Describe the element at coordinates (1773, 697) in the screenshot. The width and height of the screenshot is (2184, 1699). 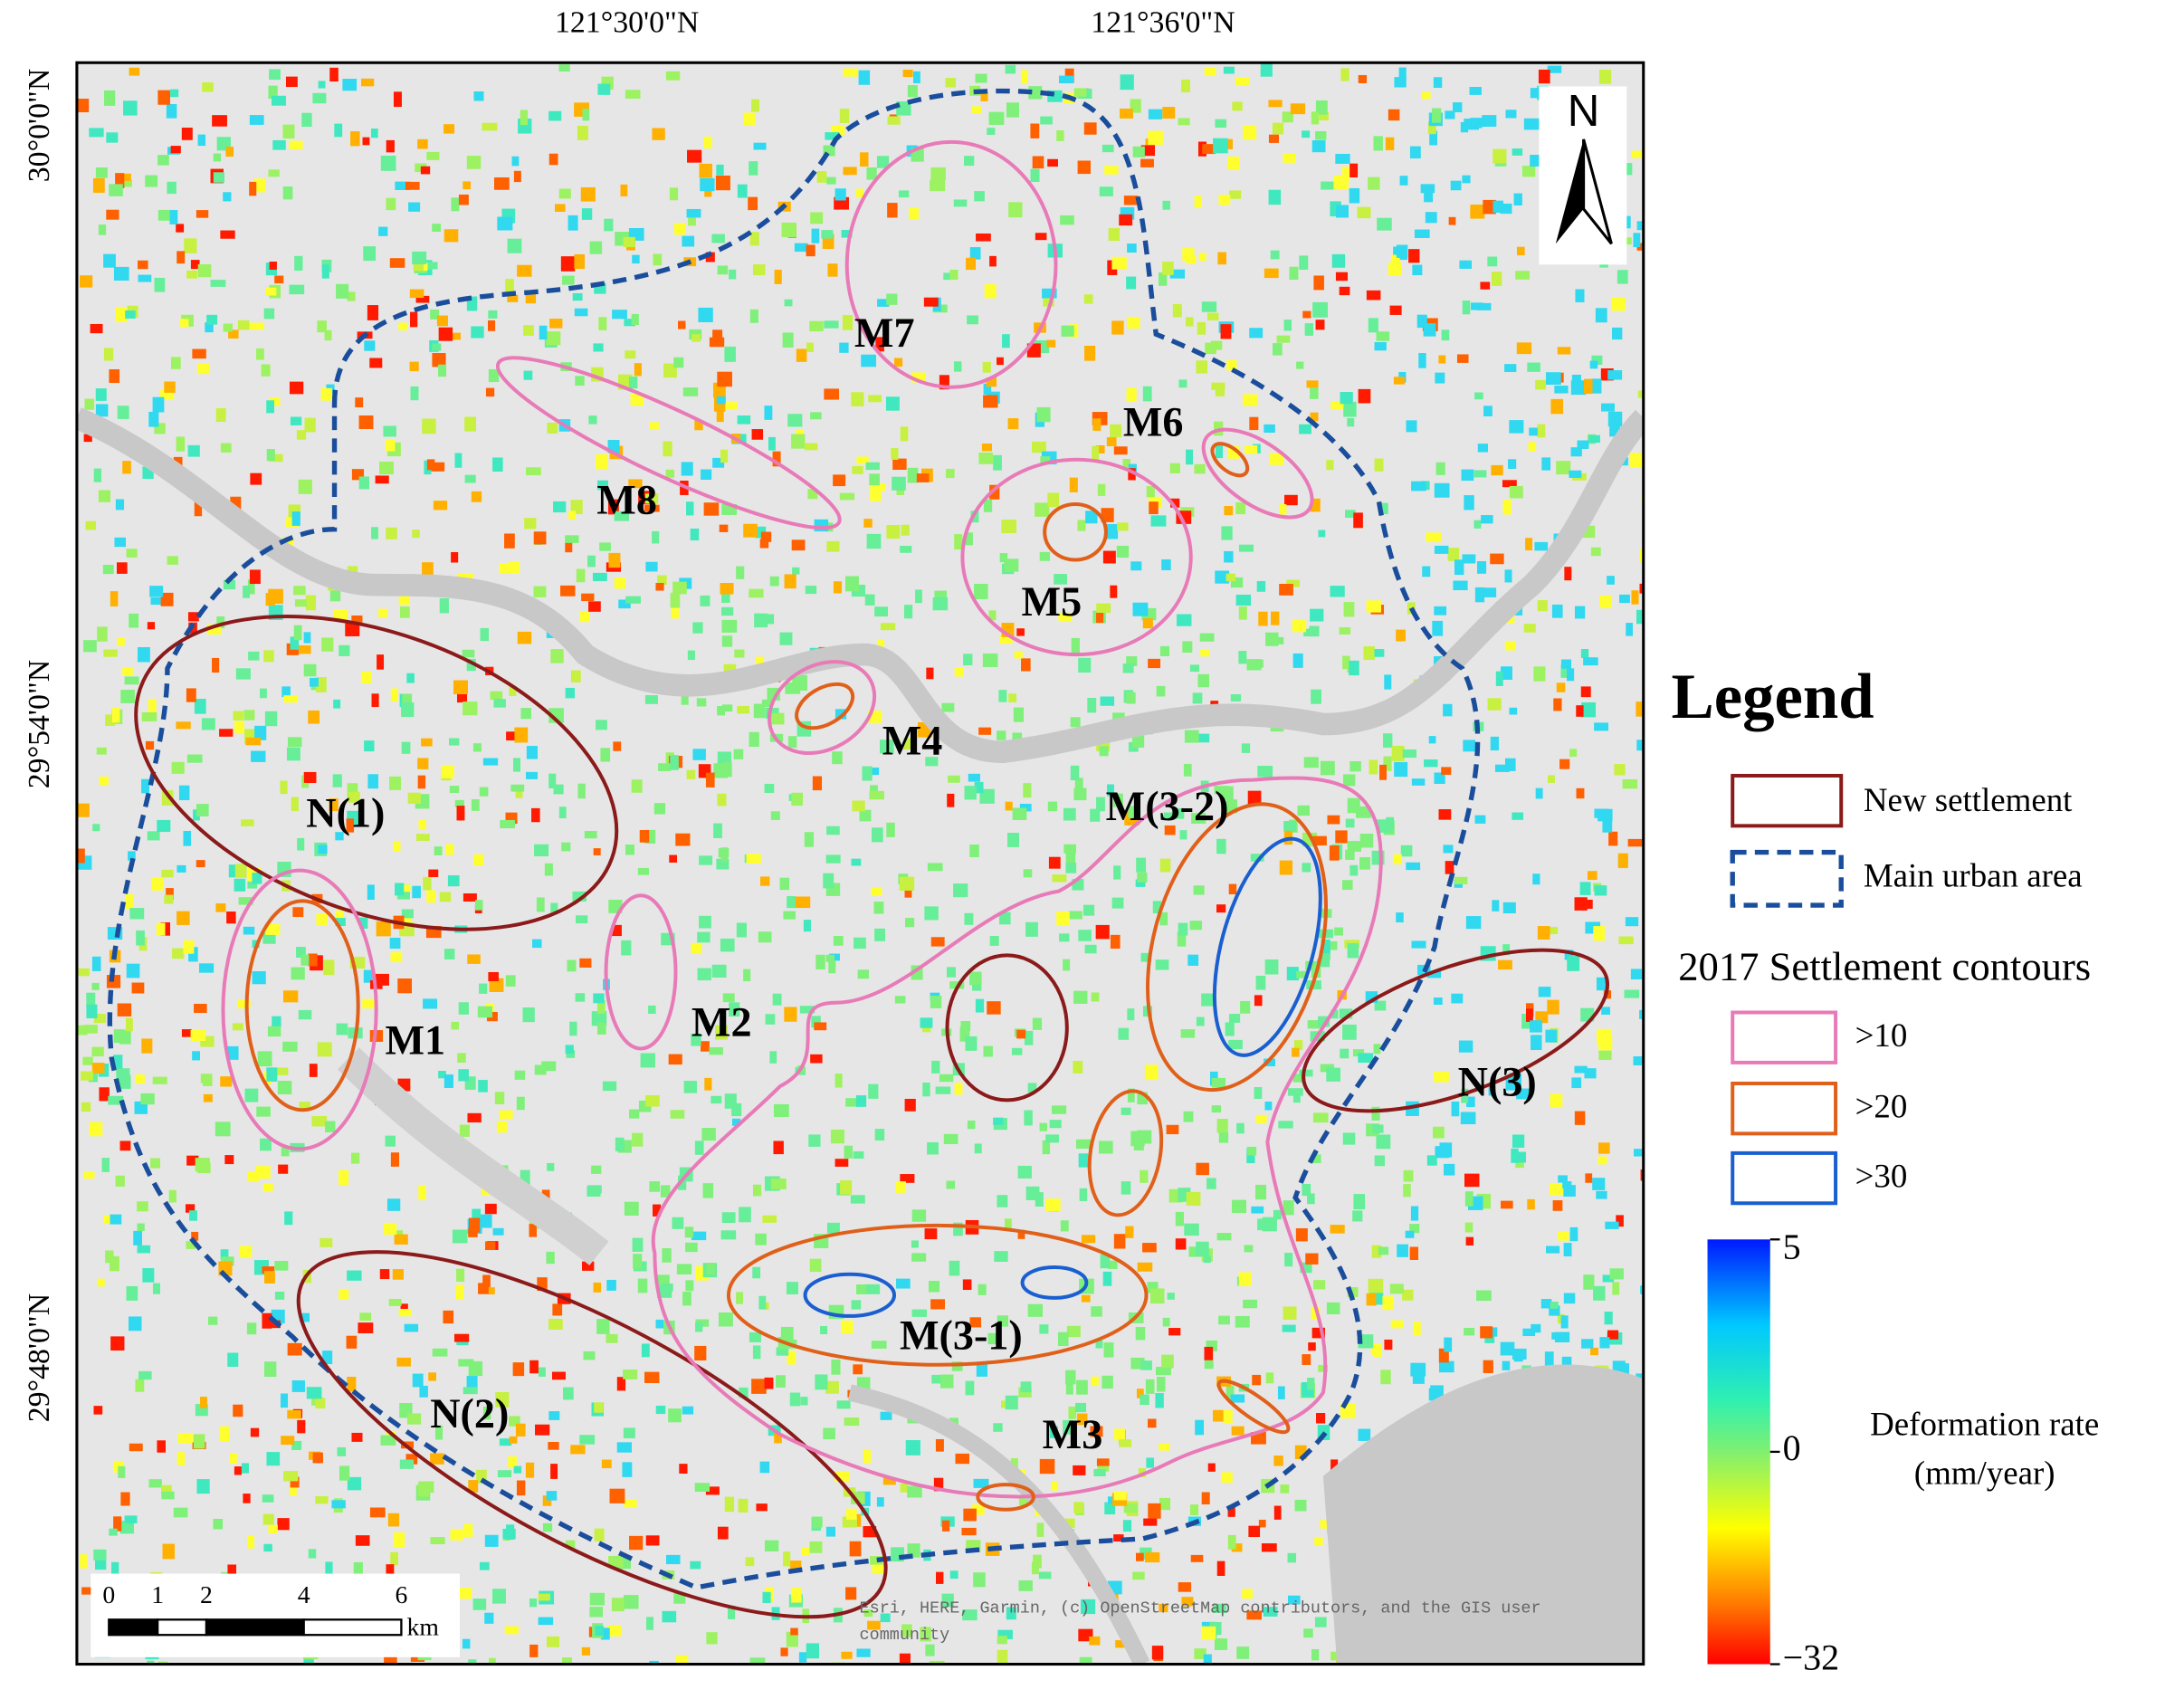
I see `legend-title: Legend` at that location.